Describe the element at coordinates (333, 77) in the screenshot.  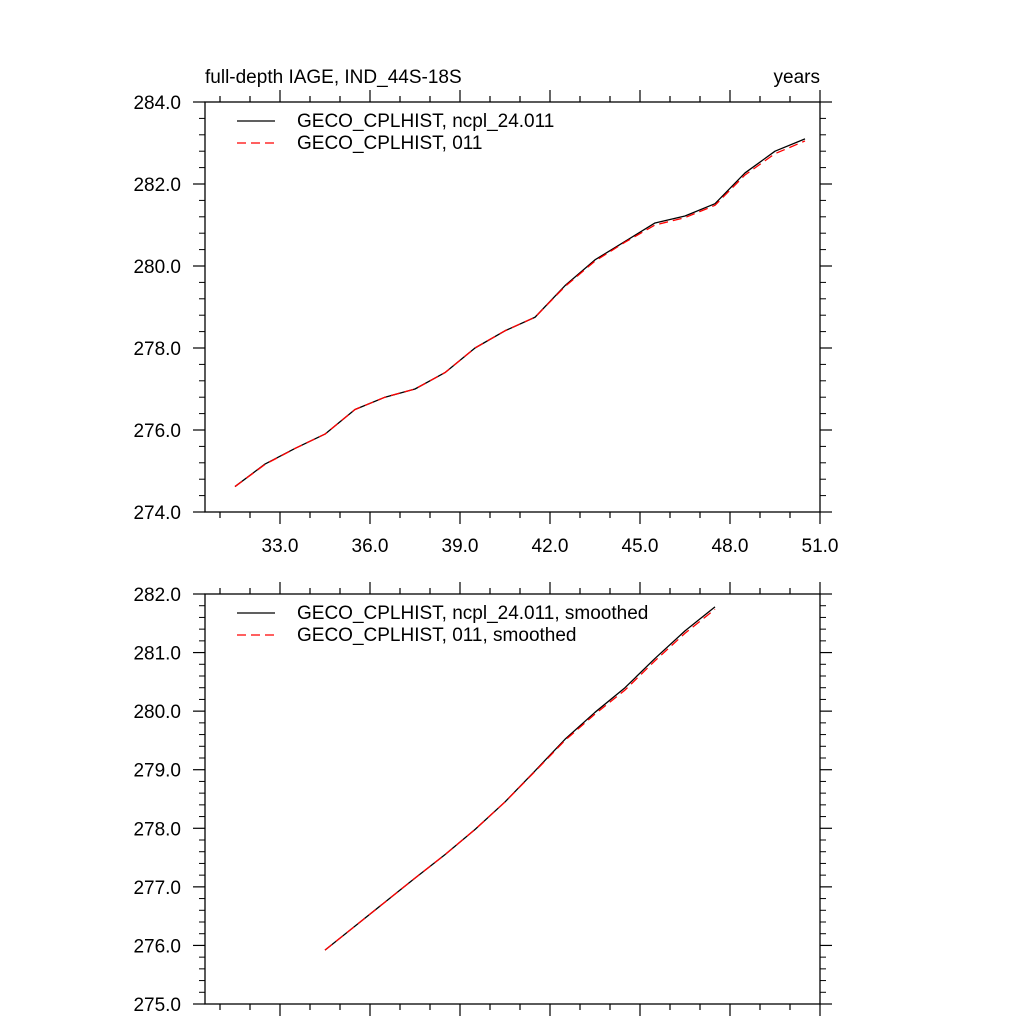
I see `chart-title: full-depth IAGE, IND_44S-18S` at that location.